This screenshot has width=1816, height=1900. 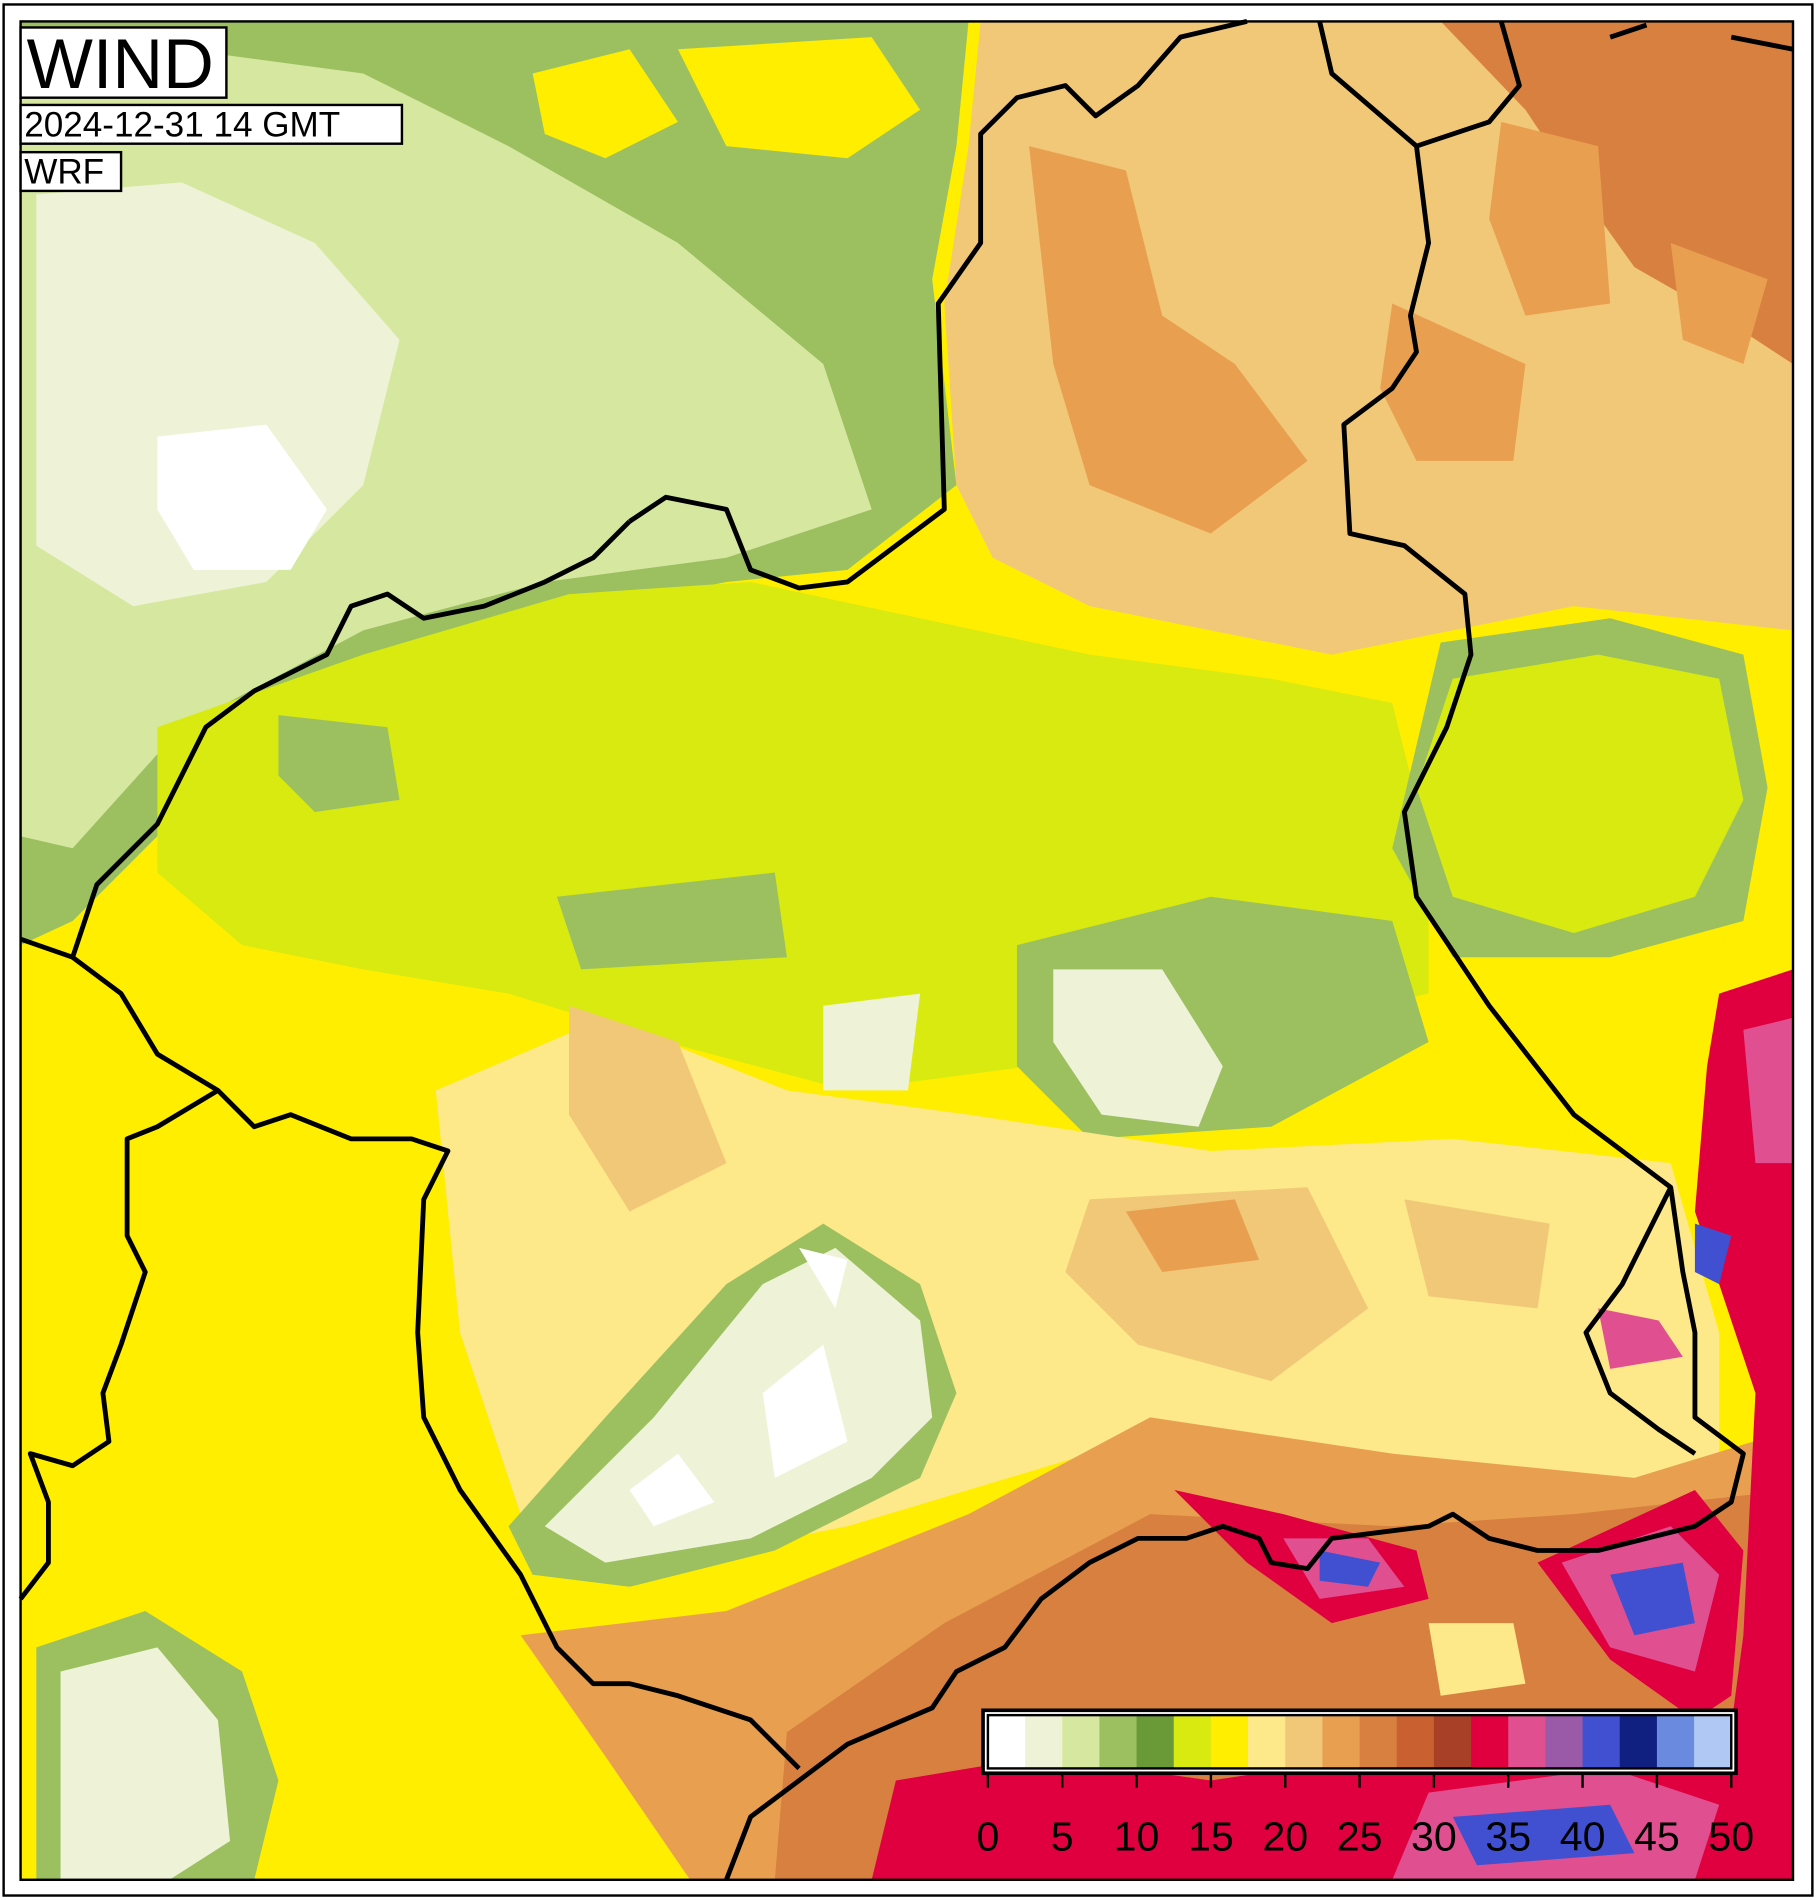 What do you see at coordinates (1360, 1837) in the screenshot?
I see `colorbar-tick-label: 25` at bounding box center [1360, 1837].